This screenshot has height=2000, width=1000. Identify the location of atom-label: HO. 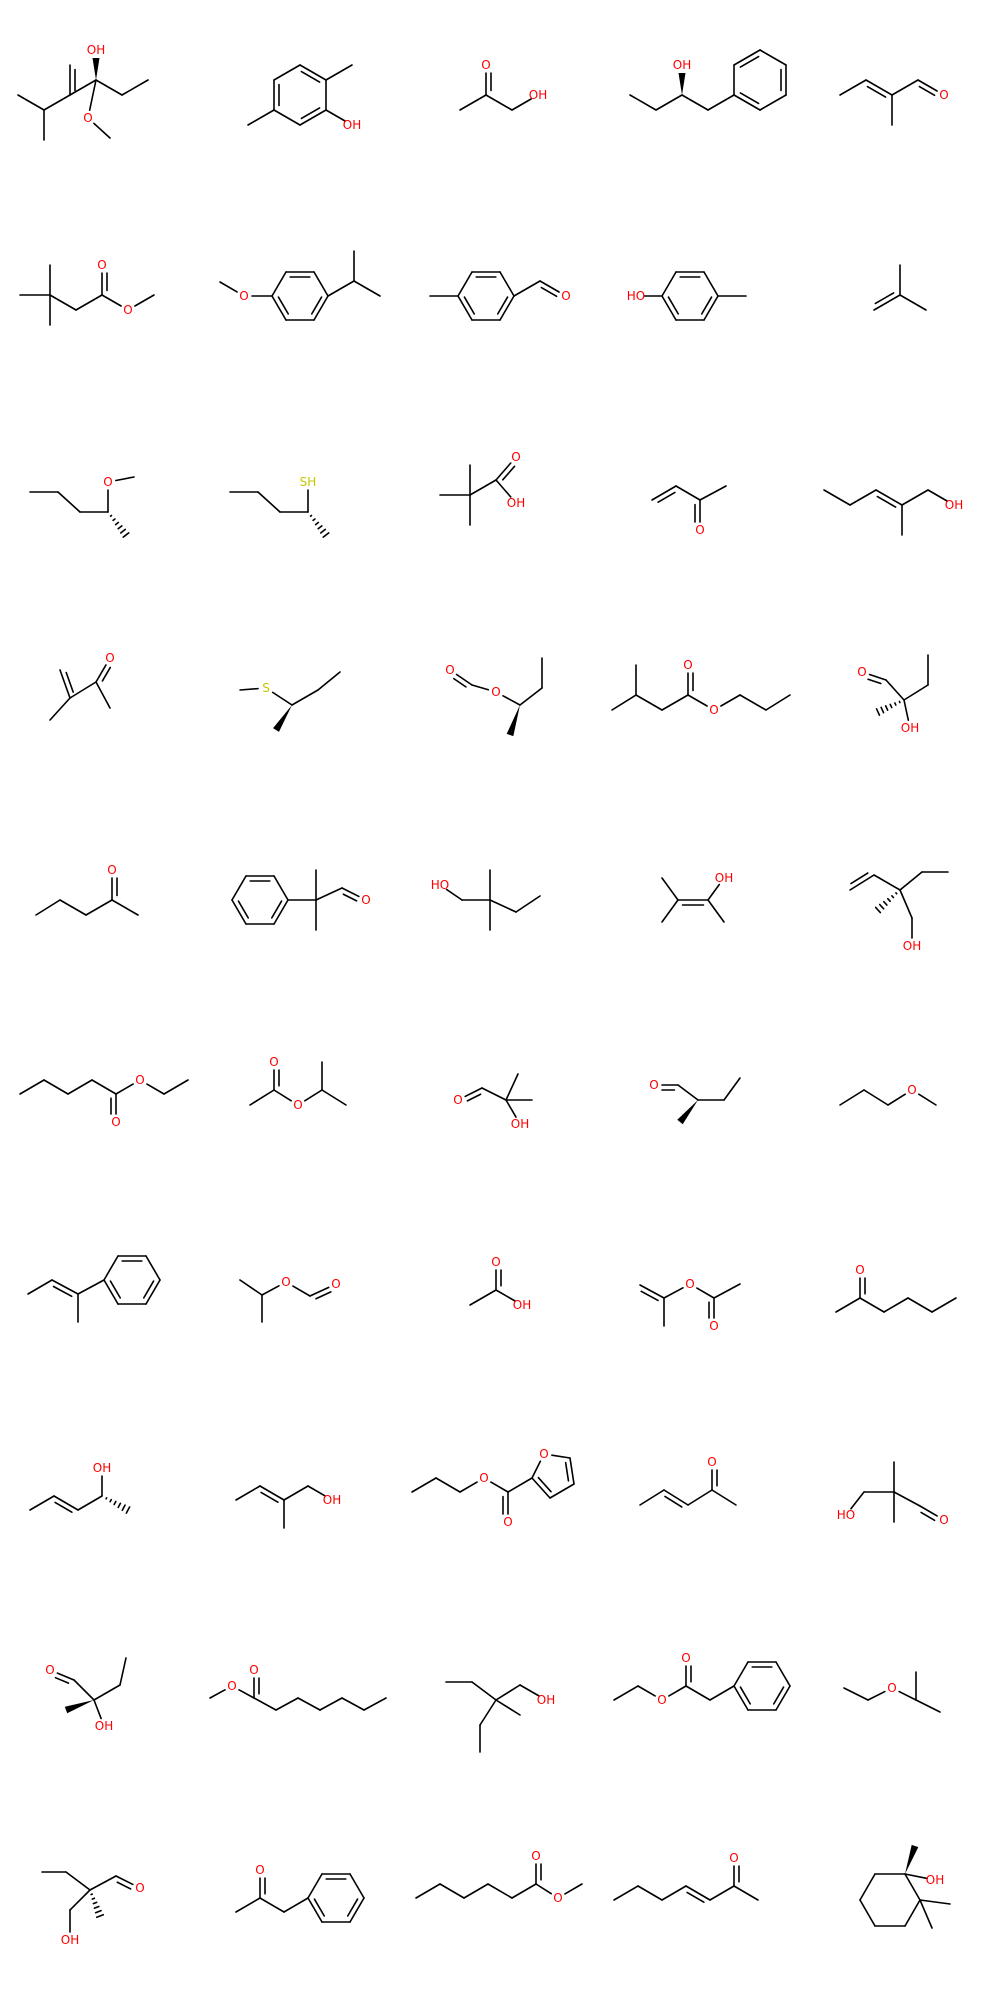
(440, 885).